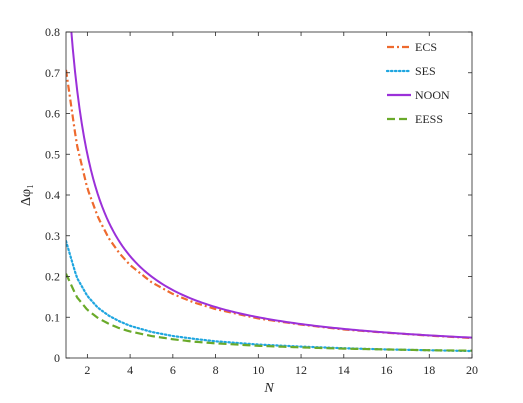  Describe the element at coordinates (301, 370) in the screenshot. I see `x-tick-label: 12` at that location.